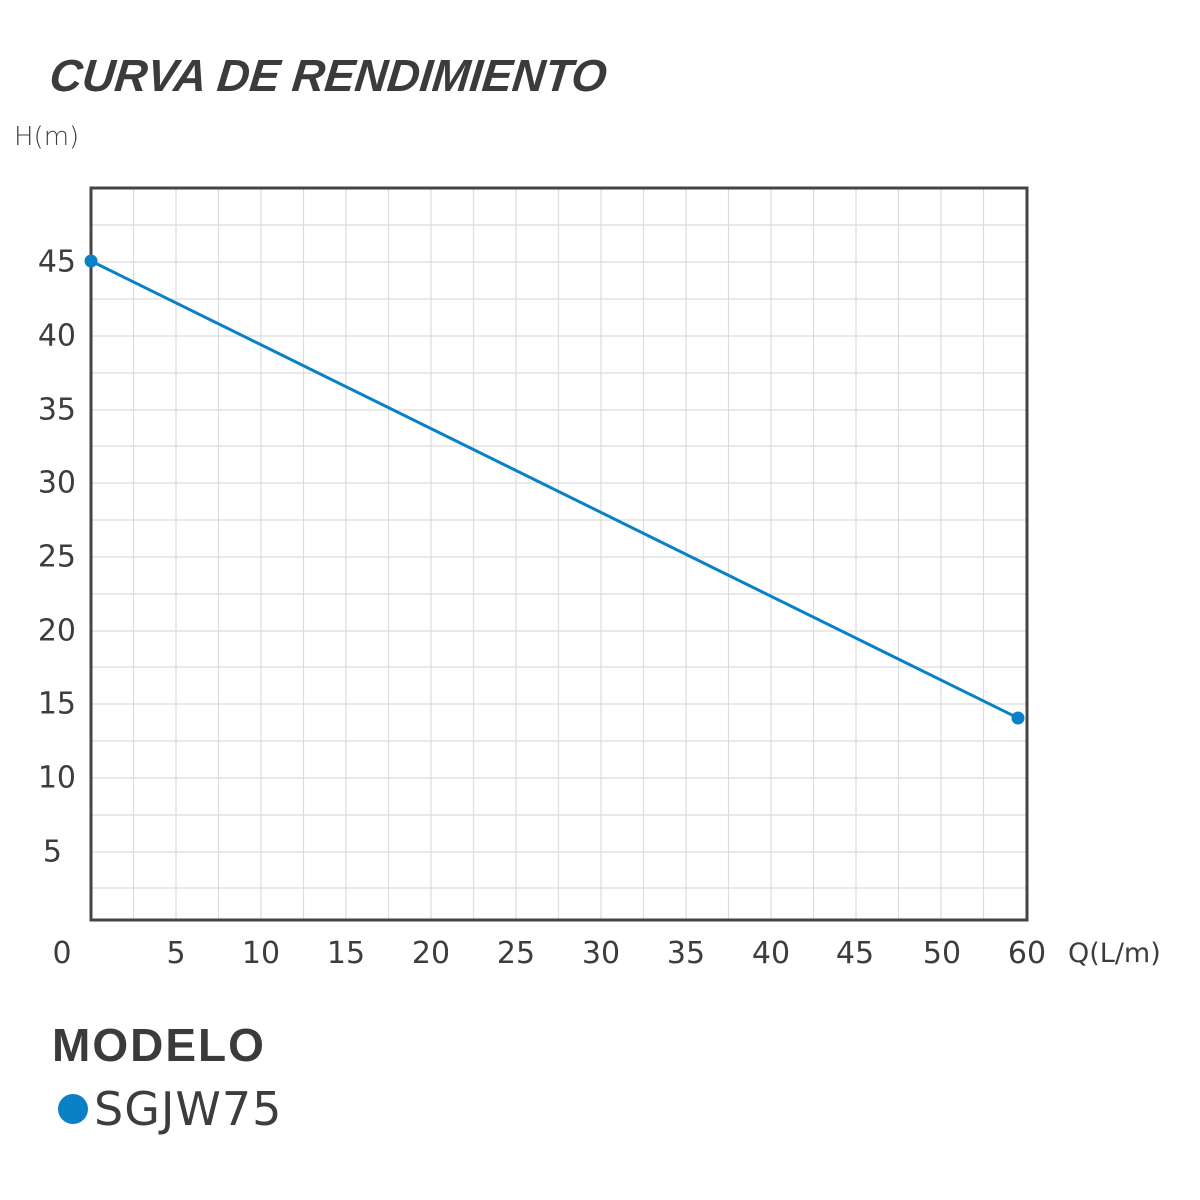 The height and width of the screenshot is (1200, 1200). What do you see at coordinates (52, 852) in the screenshot?
I see `y-tick-5: 5` at bounding box center [52, 852].